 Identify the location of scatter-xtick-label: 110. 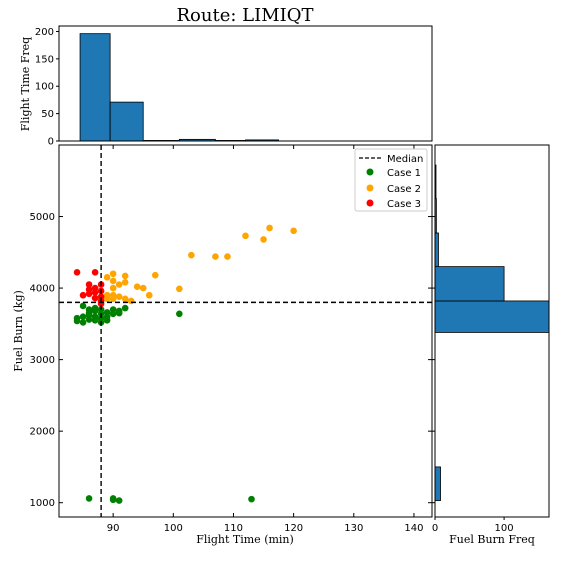
(233, 528).